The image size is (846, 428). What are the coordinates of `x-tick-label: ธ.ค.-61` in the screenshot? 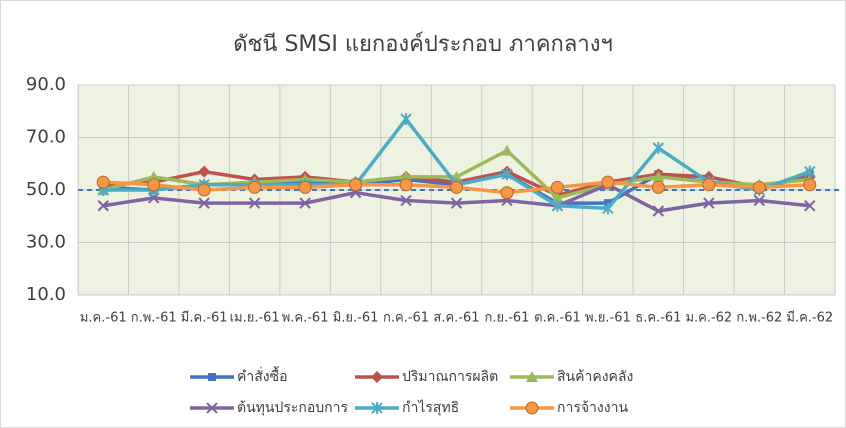 It's located at (658, 318).